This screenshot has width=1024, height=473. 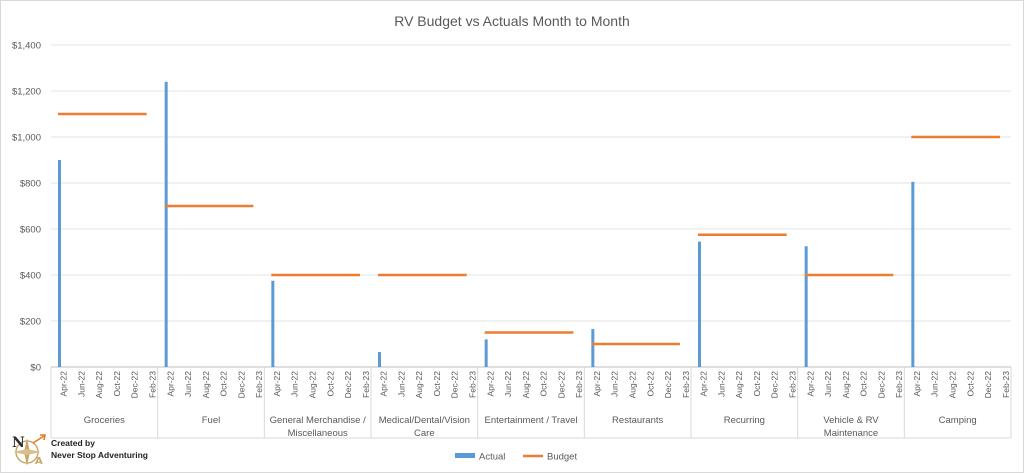 I want to click on category-label: Recurring, so click(x=744, y=420).